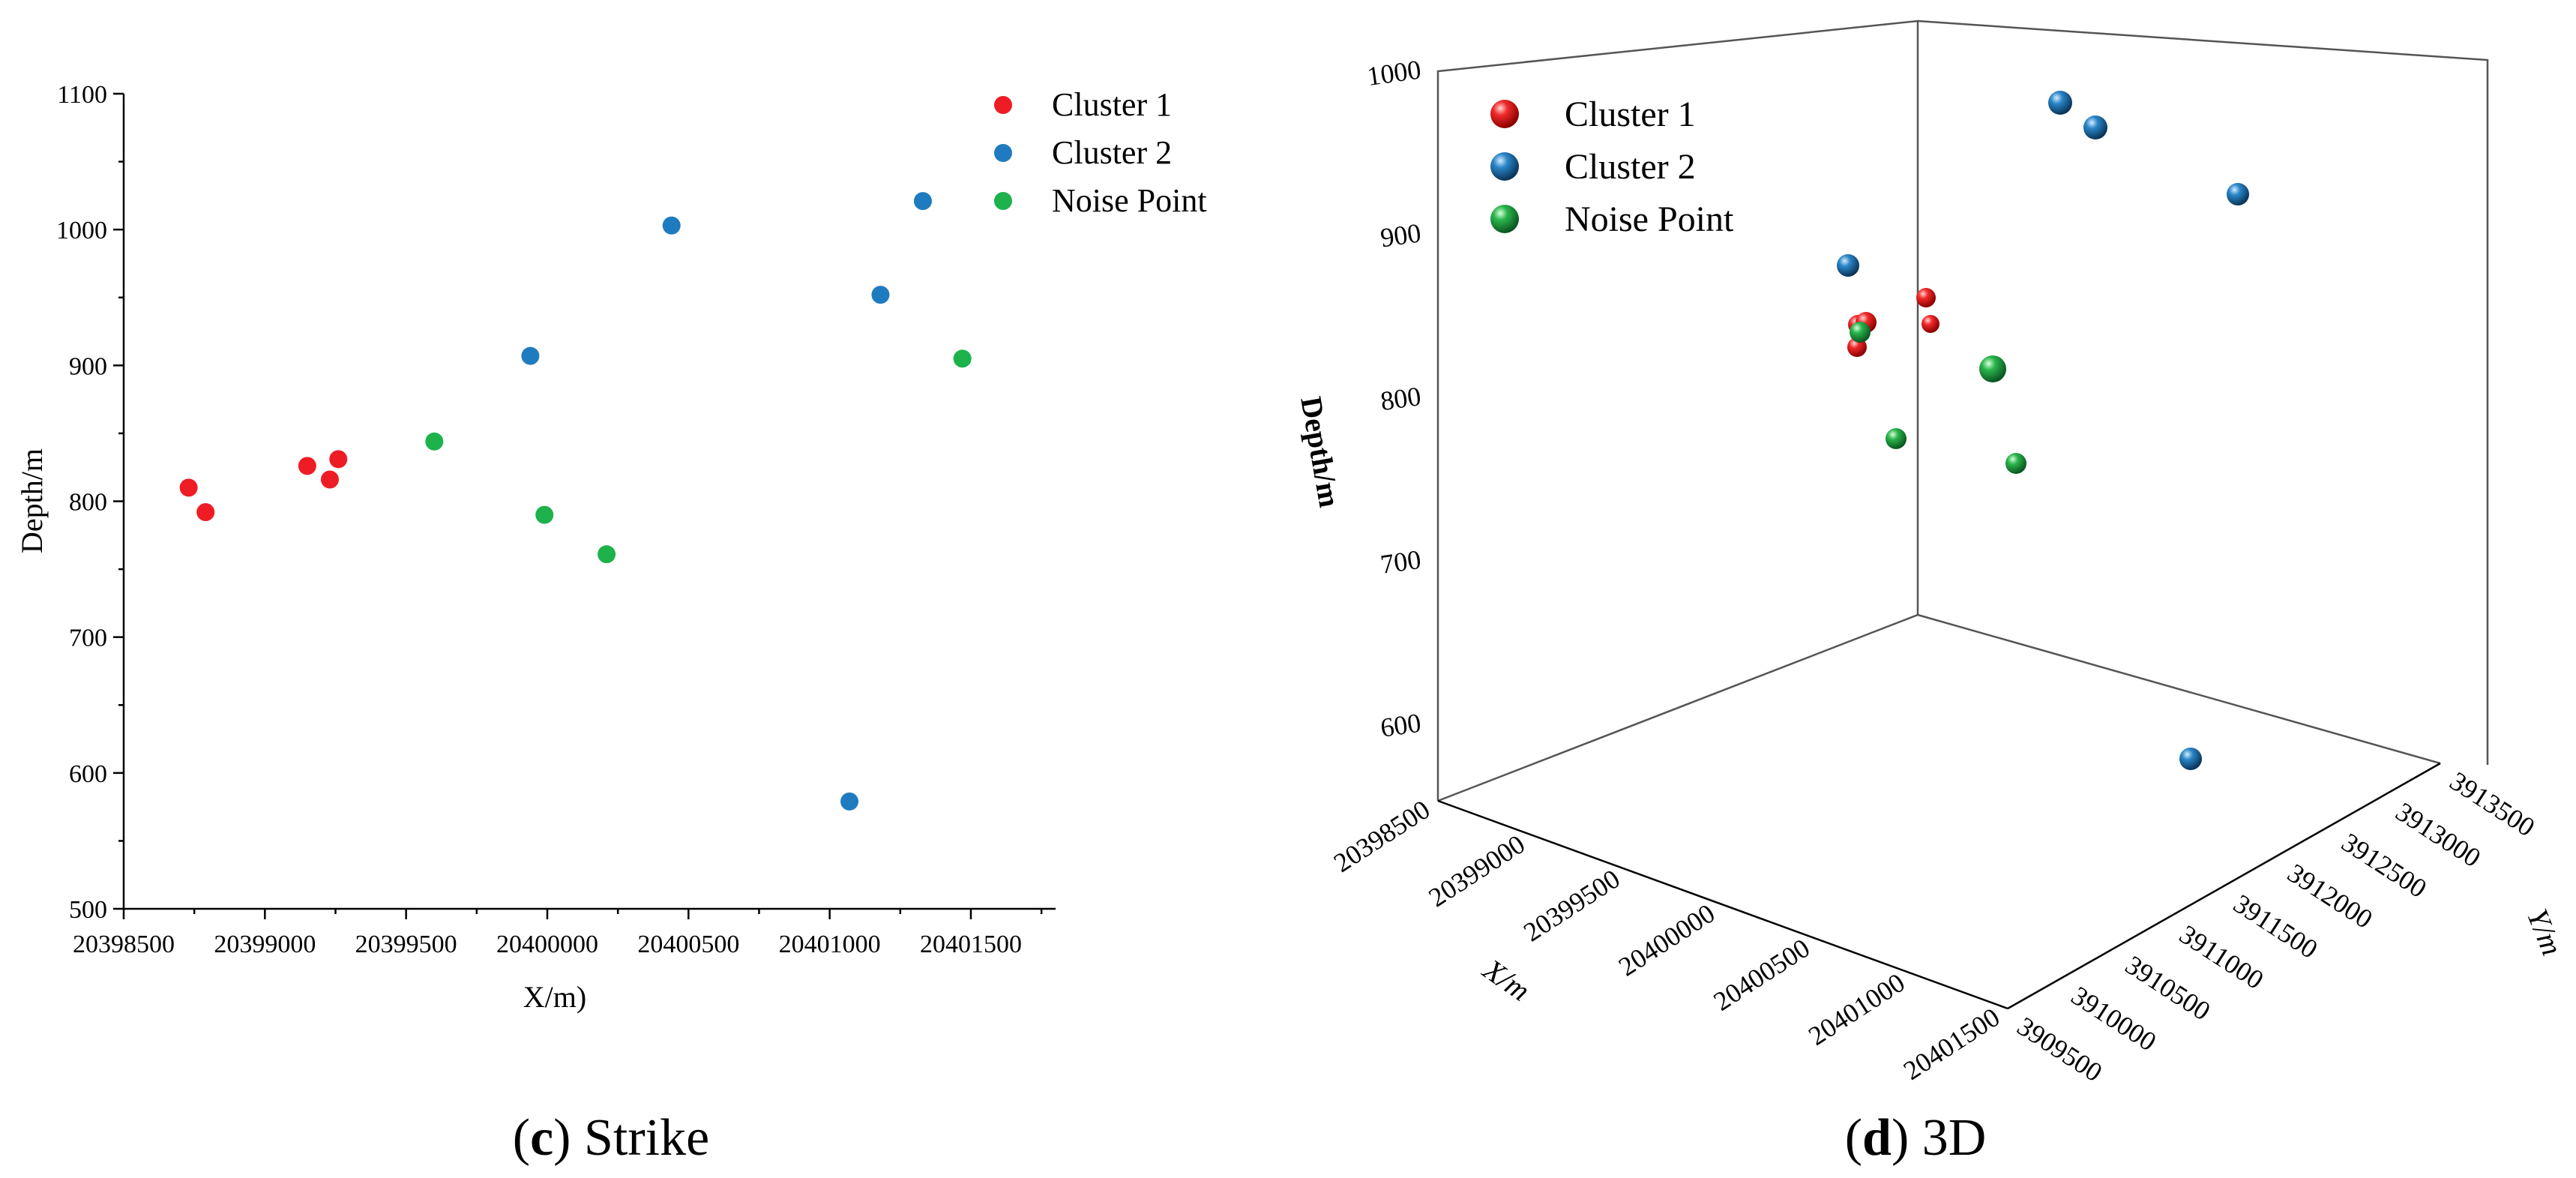 The height and width of the screenshot is (1178, 2576). I want to click on caption-d-letter: d, so click(1877, 1138).